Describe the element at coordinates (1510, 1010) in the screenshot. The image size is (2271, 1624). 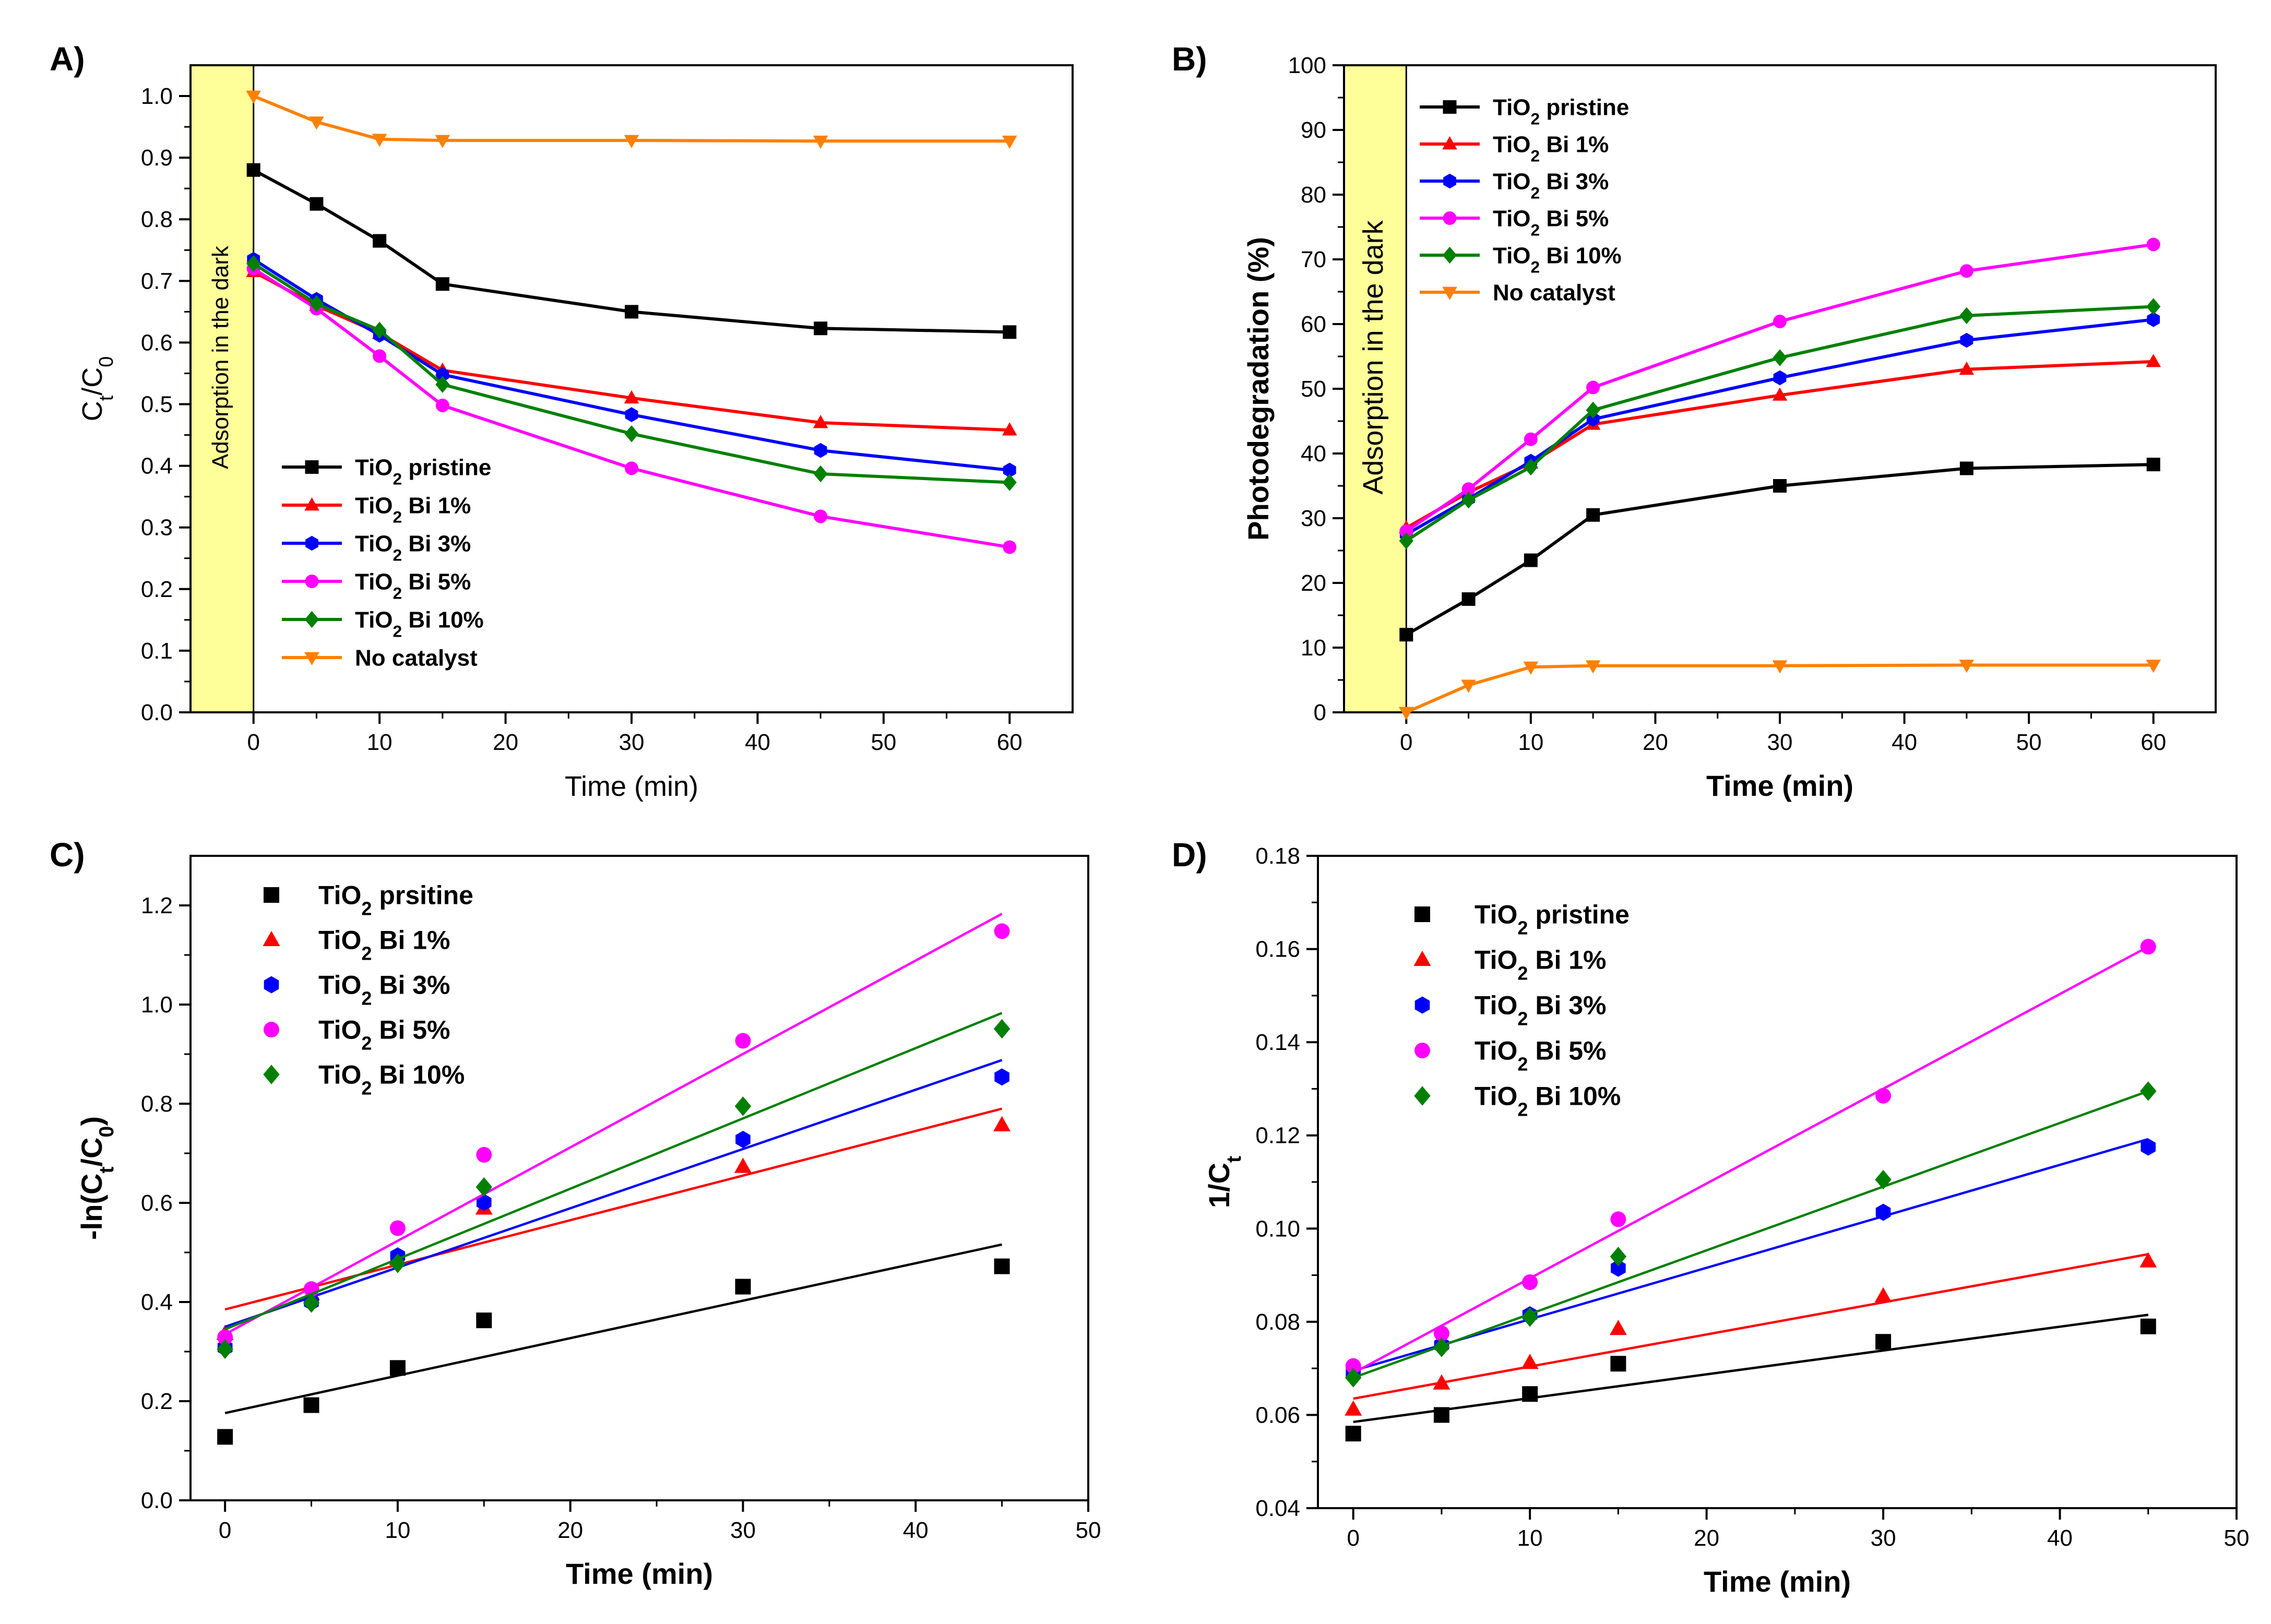
I see `legend-item: TiO2 Bi 3%` at that location.